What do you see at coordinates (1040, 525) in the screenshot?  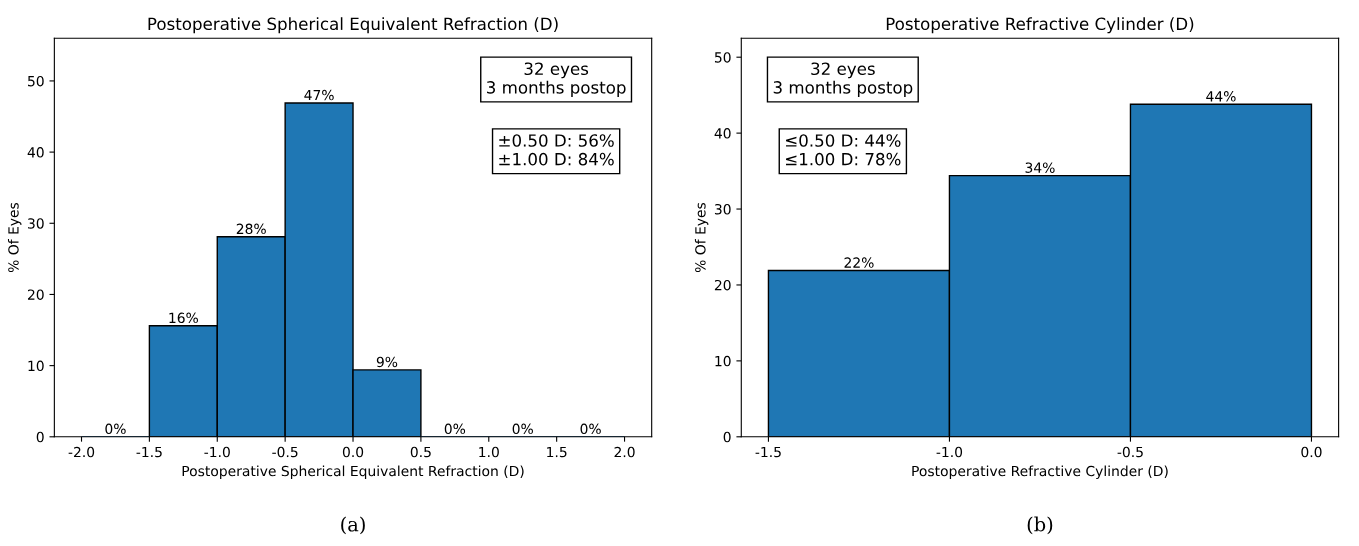 I see `text: (b)` at bounding box center [1040, 525].